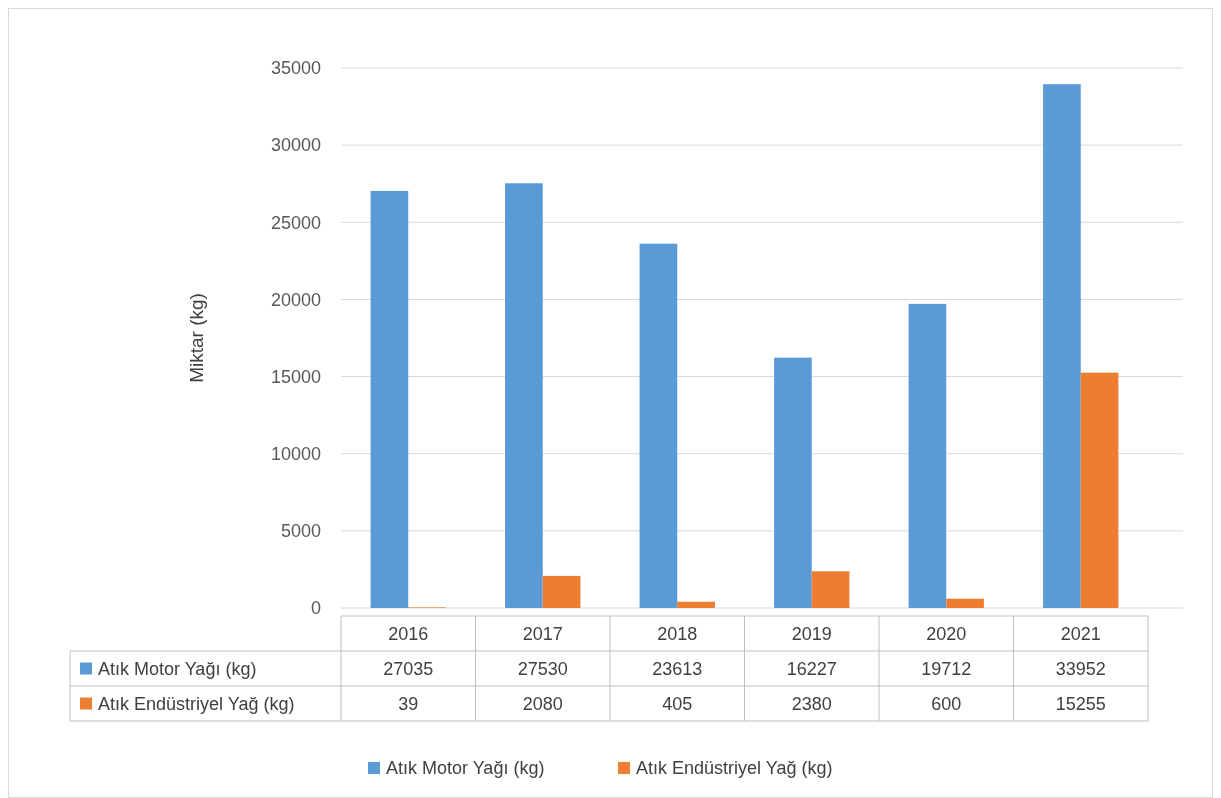 This screenshot has width=1221, height=798. I want to click on x-tick-label: 2018, so click(677, 633).